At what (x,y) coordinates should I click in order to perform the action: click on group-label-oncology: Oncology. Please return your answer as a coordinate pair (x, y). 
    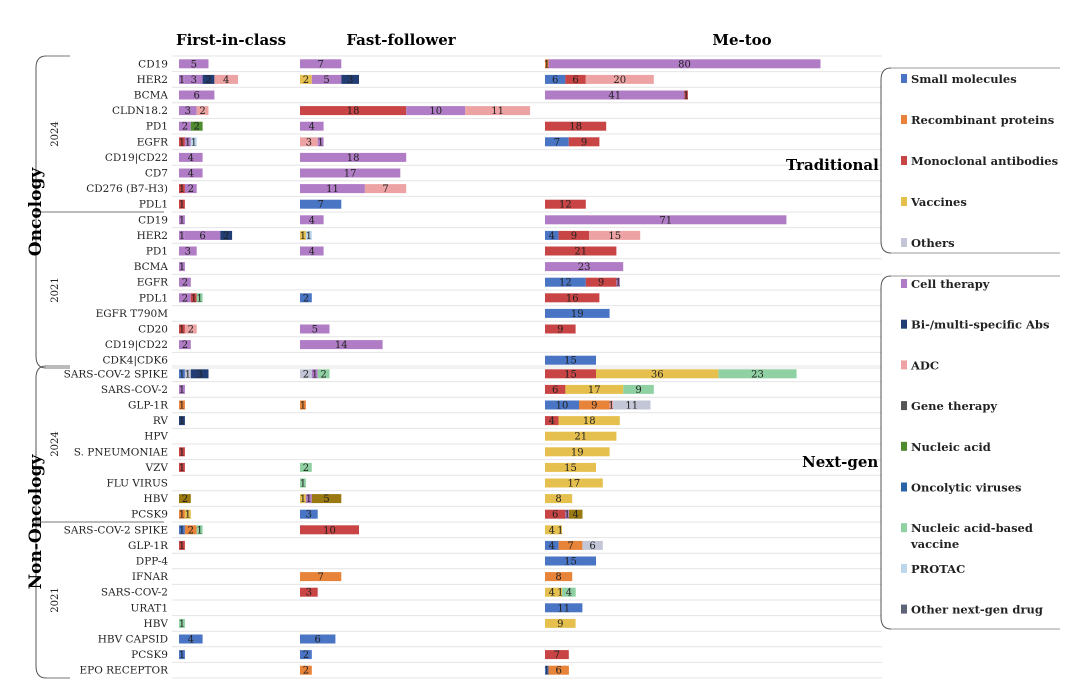
    Looking at the image, I should click on (36, 212).